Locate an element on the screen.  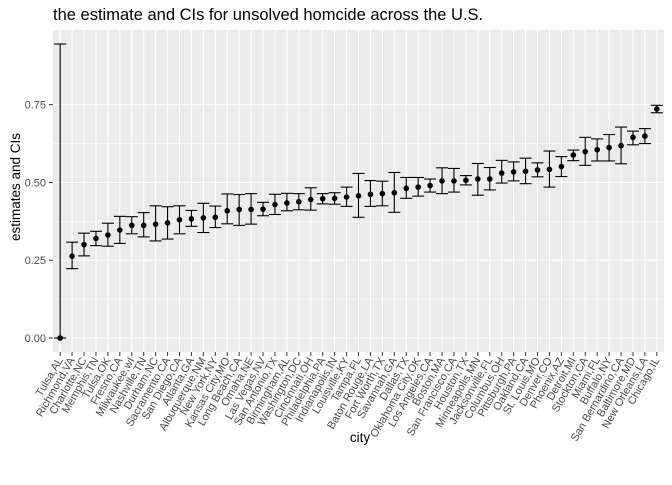
y-tick-label: 0.75 is located at coordinates (35, 106).